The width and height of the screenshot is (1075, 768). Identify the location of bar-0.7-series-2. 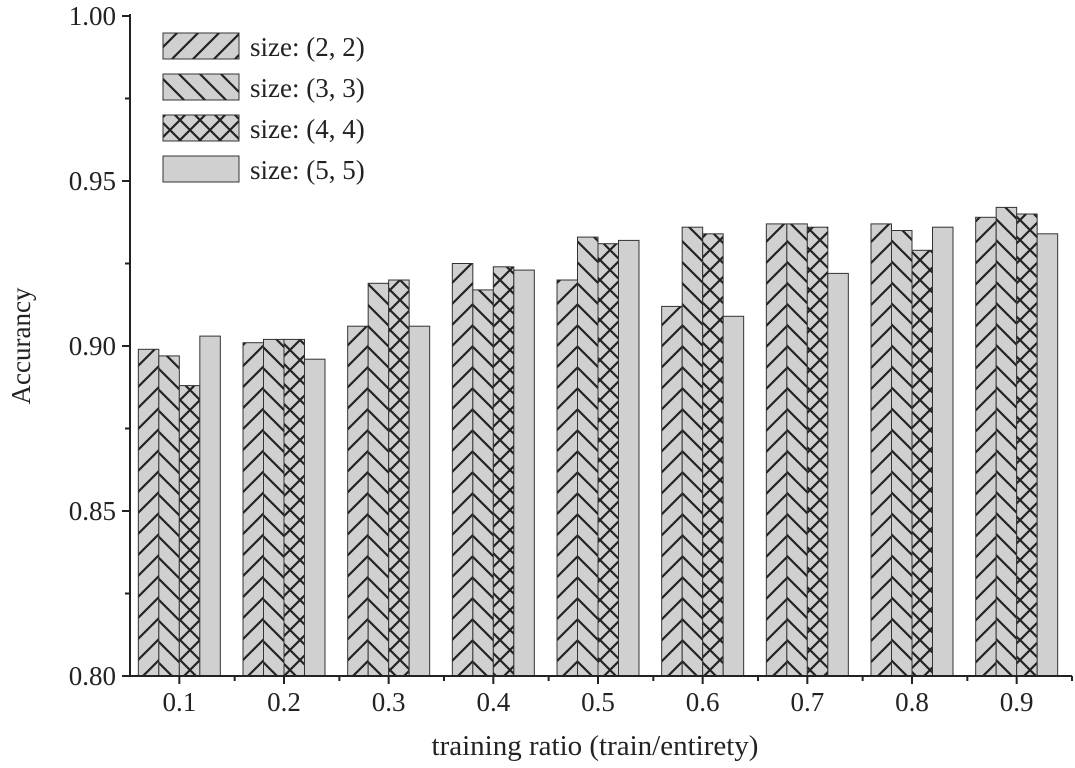
(797, 450).